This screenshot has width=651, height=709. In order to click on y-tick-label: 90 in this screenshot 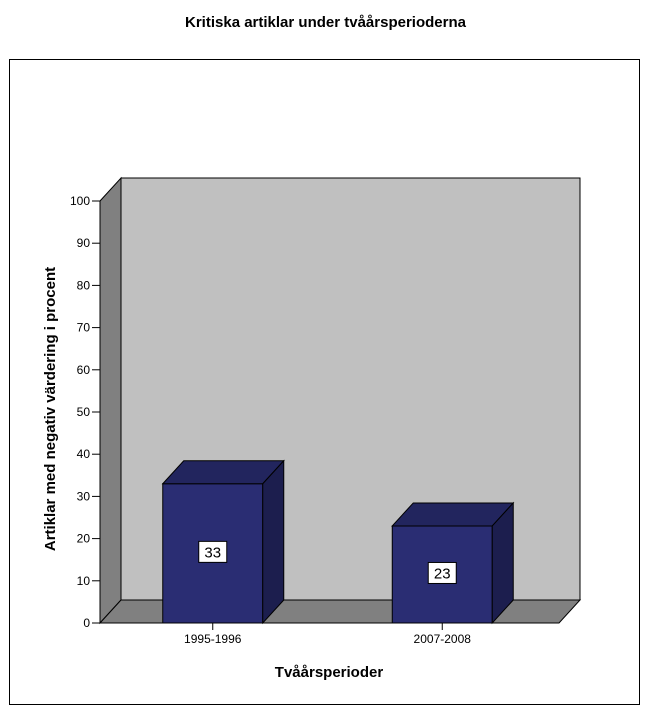, I will do `click(84, 243)`.